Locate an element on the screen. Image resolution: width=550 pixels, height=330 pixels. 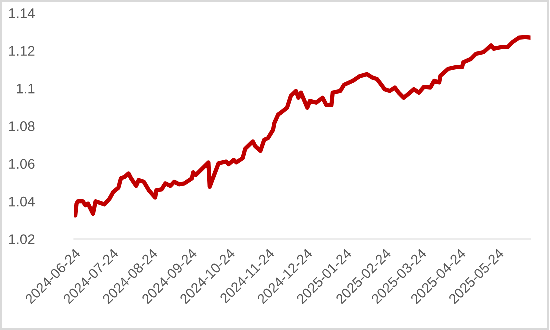
y-tick-label: 1.02 is located at coordinates (22, 239).